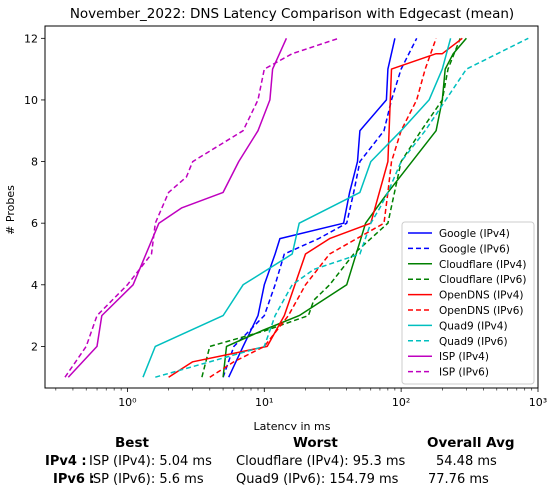 The image size is (548, 494). Describe the element at coordinates (464, 373) in the screenshot. I see `legend-label-9: ISP (IPv6)` at that location.